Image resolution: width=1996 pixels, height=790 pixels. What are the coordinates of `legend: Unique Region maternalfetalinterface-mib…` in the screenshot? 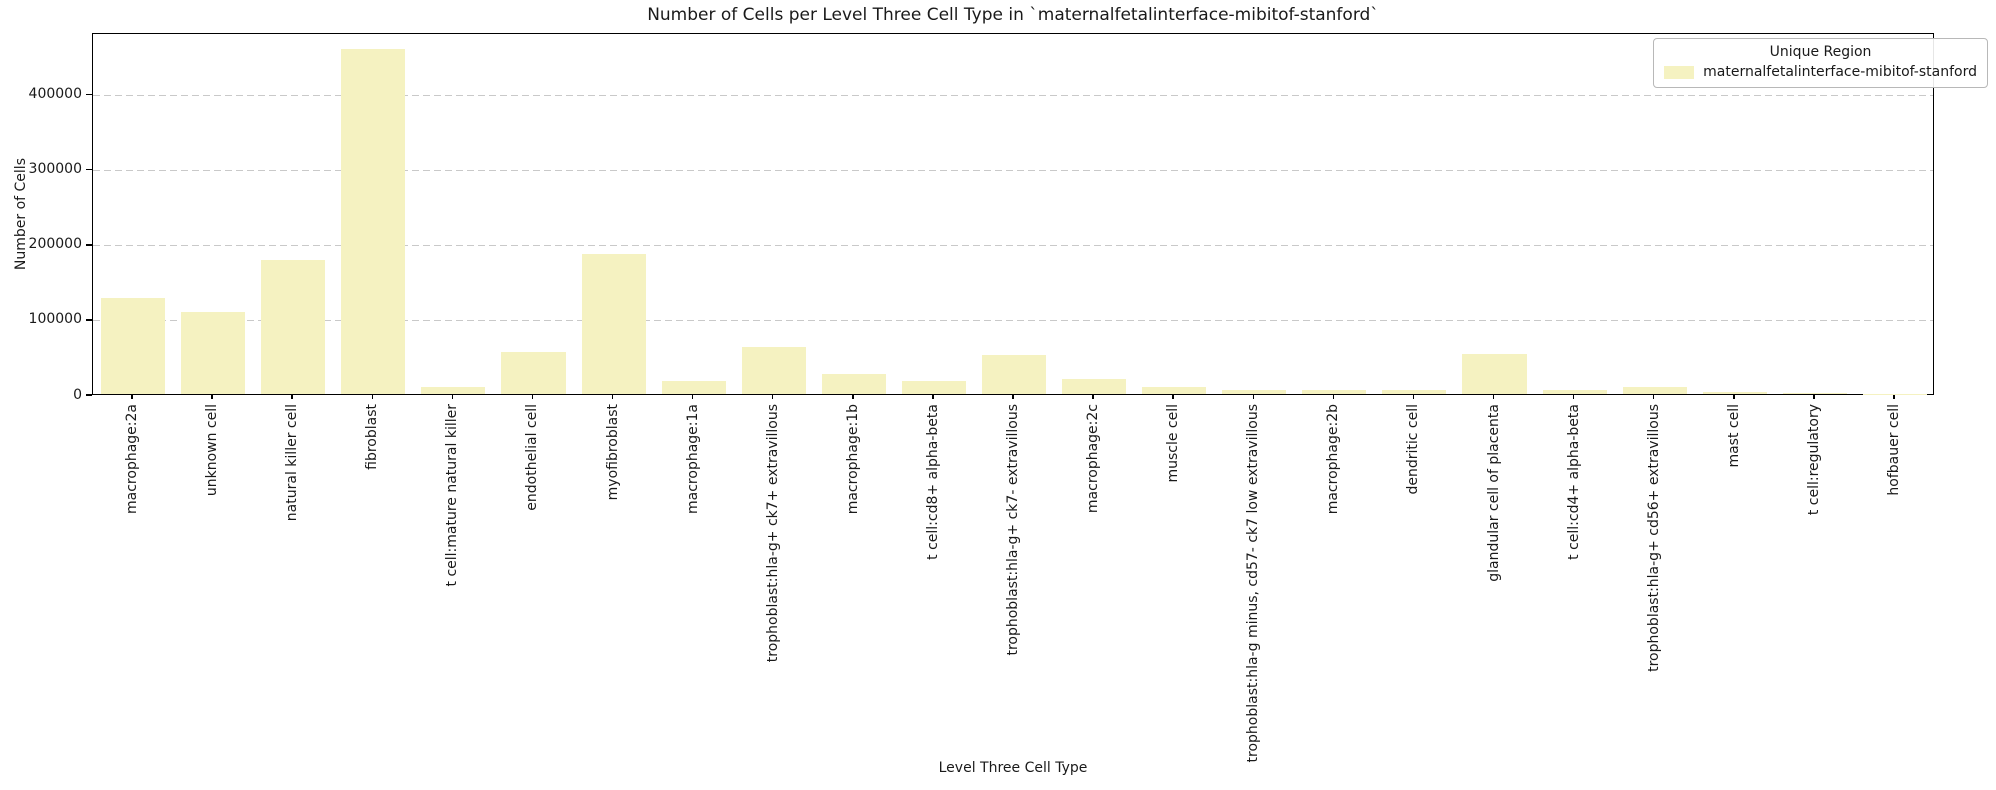 It's located at (1820, 63).